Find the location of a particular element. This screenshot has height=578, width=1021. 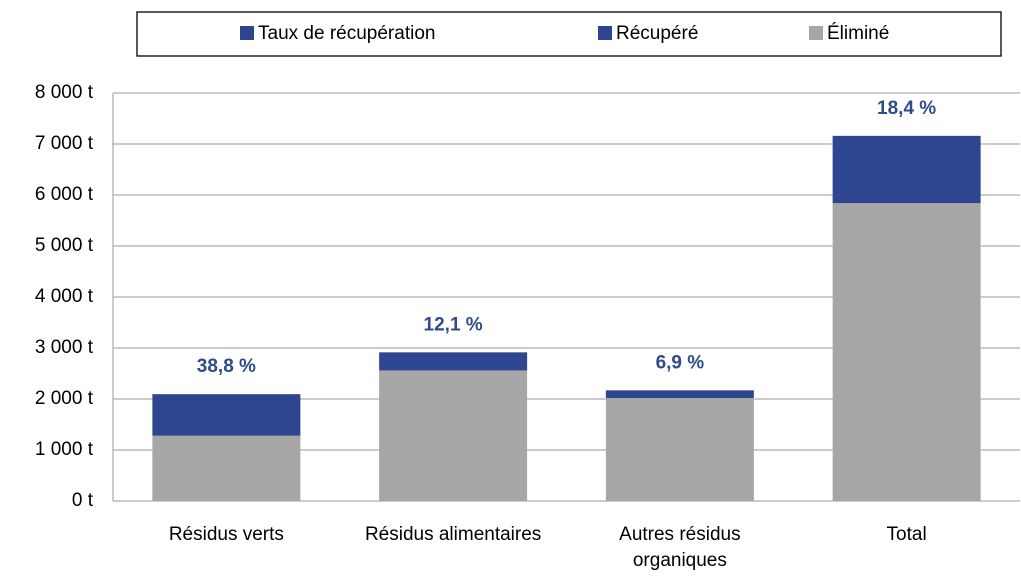

legend-box is located at coordinates (569, 34).